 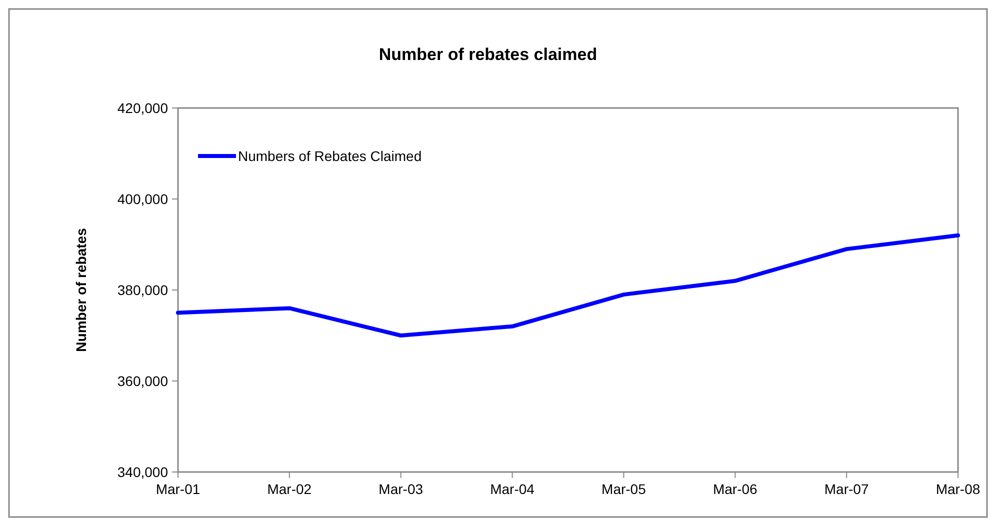 I want to click on y-tick-label: 380,000, so click(x=142, y=290).